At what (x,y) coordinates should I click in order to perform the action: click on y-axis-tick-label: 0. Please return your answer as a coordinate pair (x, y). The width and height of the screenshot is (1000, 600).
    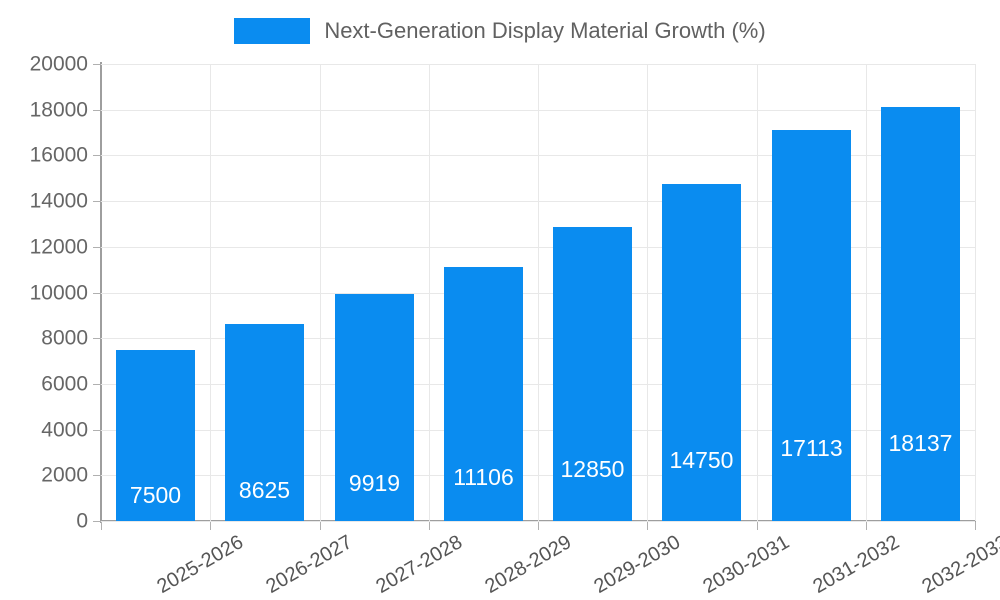
    Looking at the image, I should click on (82, 521).